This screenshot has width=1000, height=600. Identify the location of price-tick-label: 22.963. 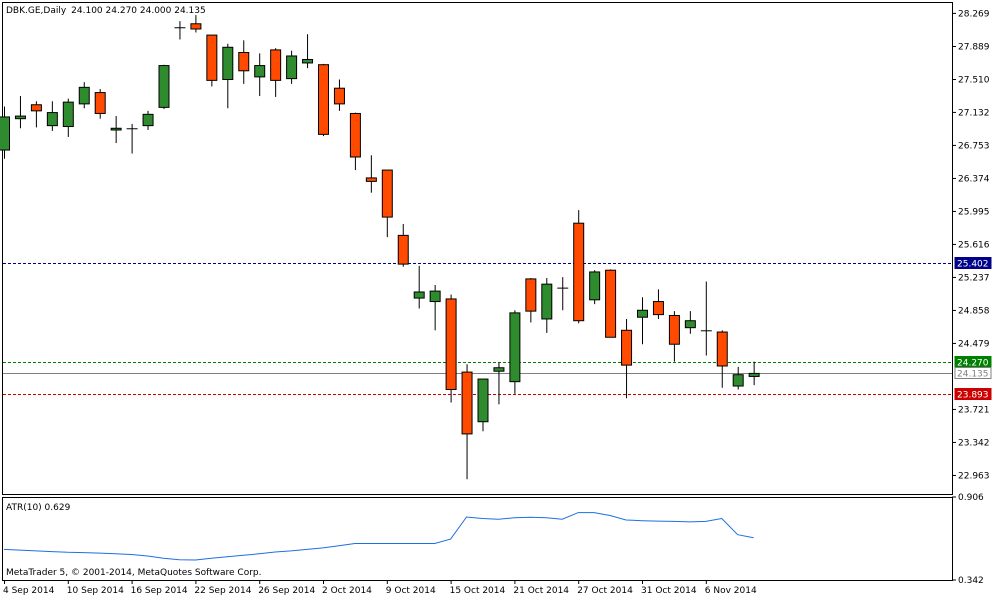
(974, 476).